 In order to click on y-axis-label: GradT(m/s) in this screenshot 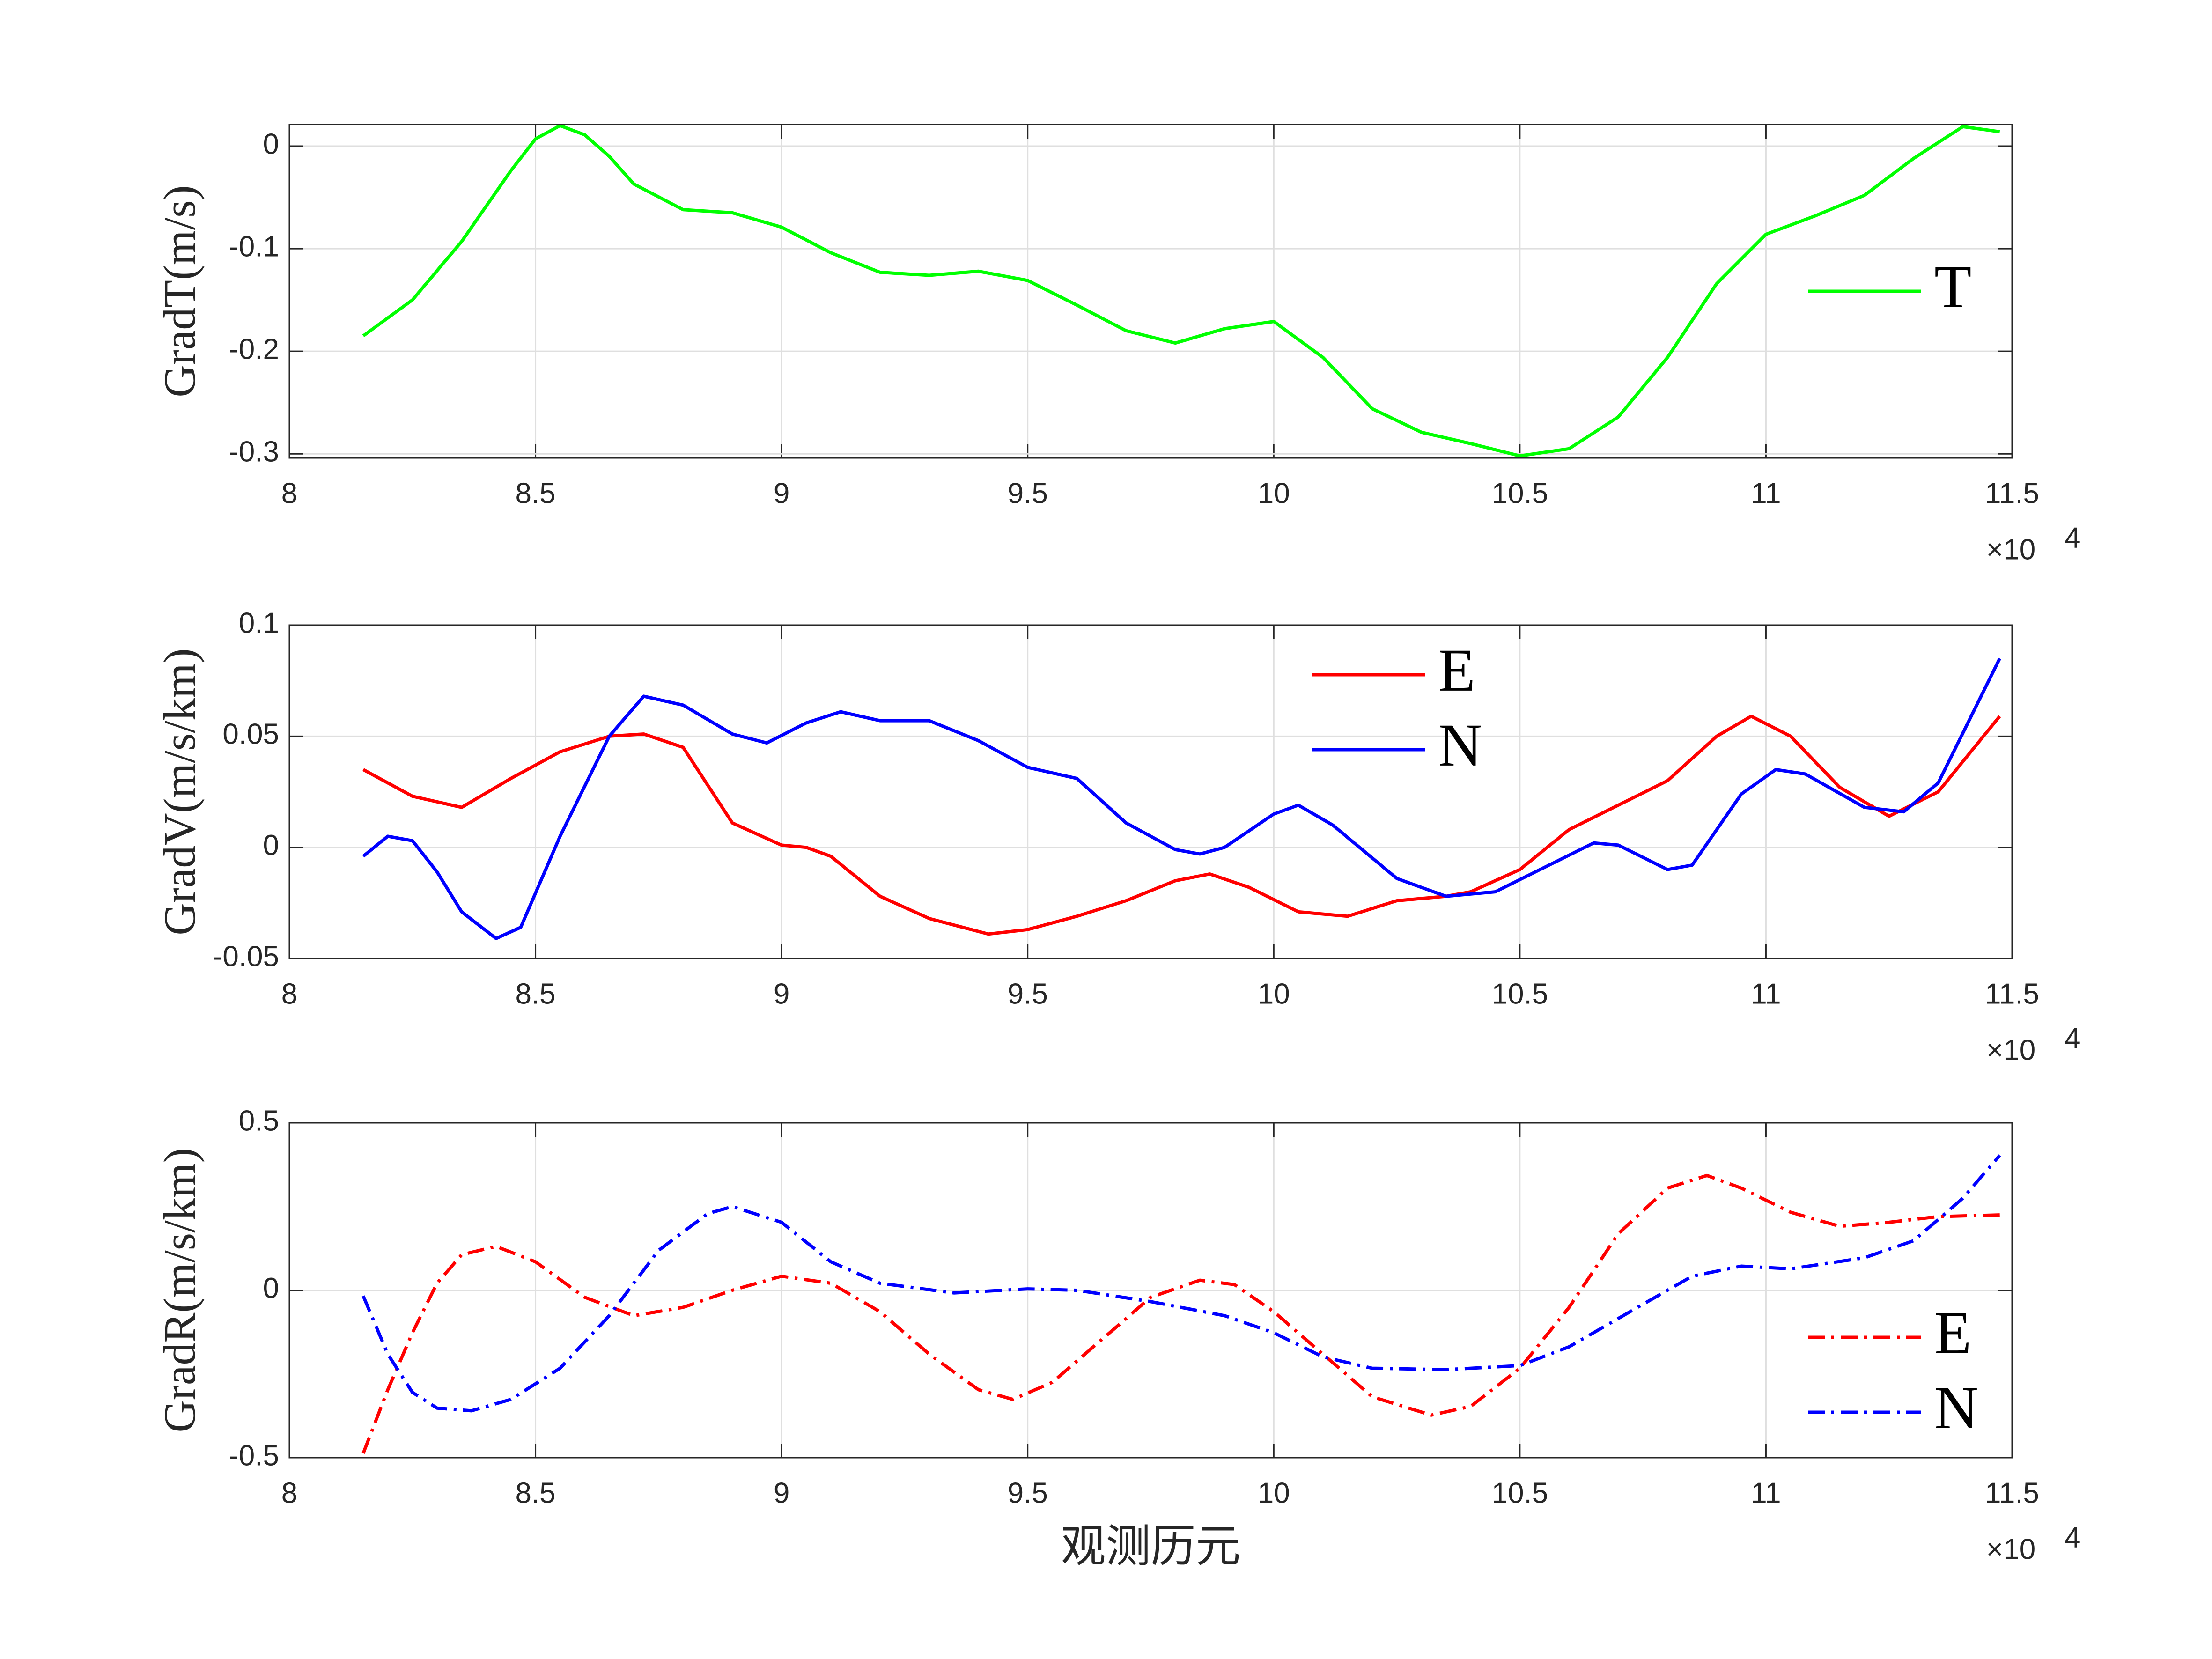, I will do `click(180, 291)`.